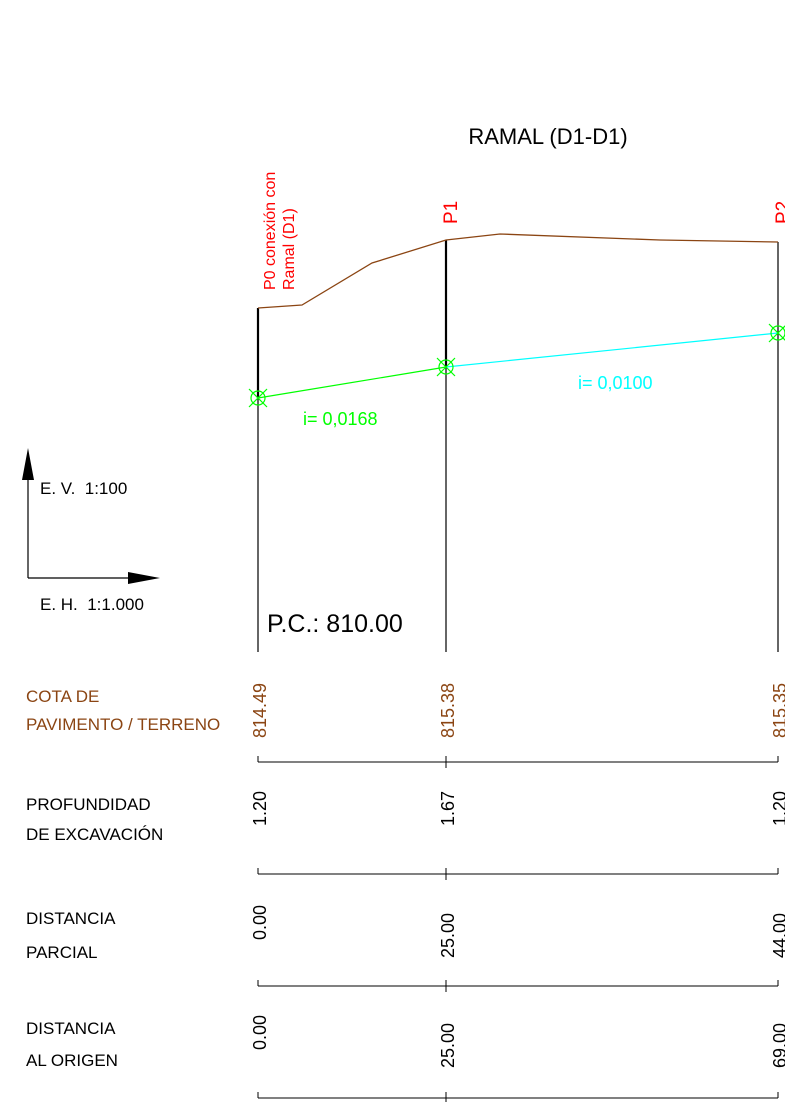 The height and width of the screenshot is (1102, 785). Describe the element at coordinates (83, 488) in the screenshot. I see `vertical-scale-label: E. V. 1:100` at that location.